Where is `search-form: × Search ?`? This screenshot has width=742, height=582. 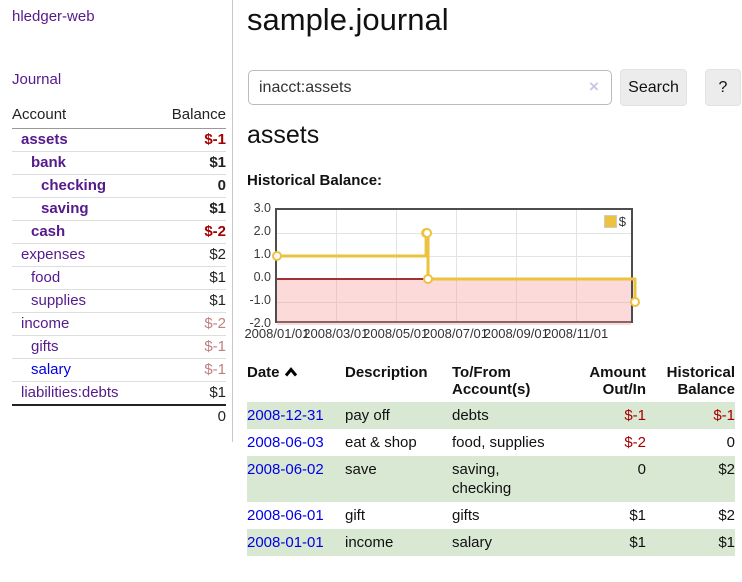
search-form: × Search ? is located at coordinates (494, 87).